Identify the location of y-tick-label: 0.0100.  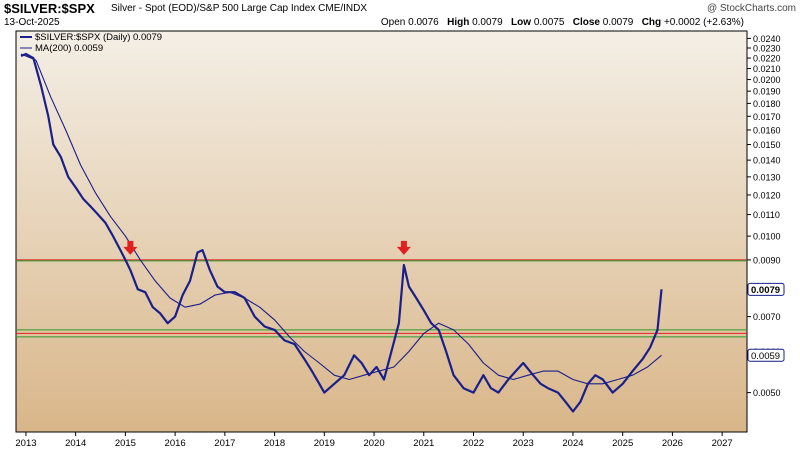
(767, 237).